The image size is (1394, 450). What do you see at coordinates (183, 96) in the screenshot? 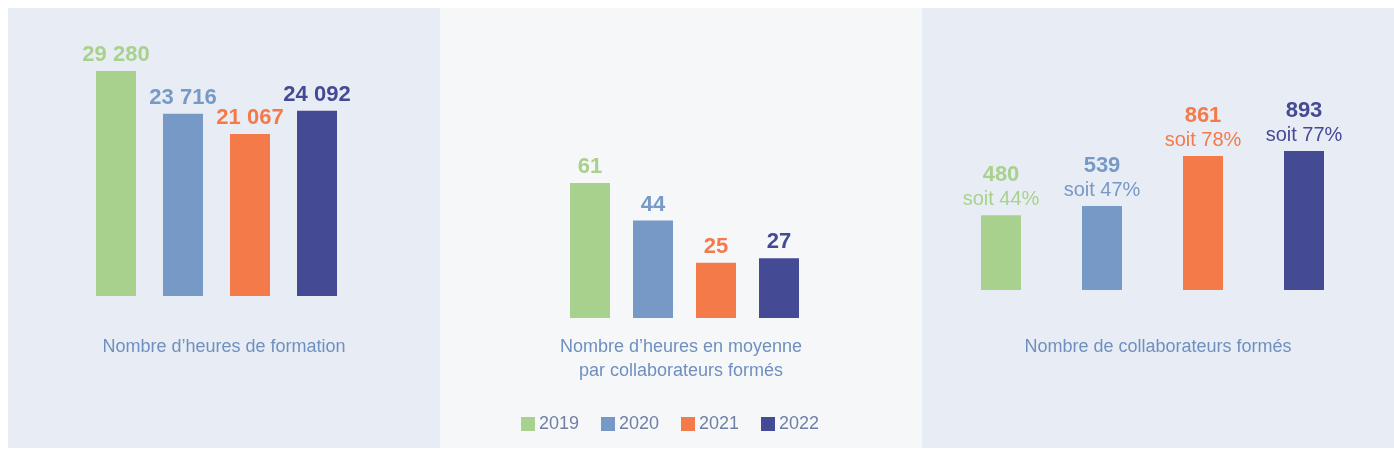
I see `data-label: 23 716` at bounding box center [183, 96].